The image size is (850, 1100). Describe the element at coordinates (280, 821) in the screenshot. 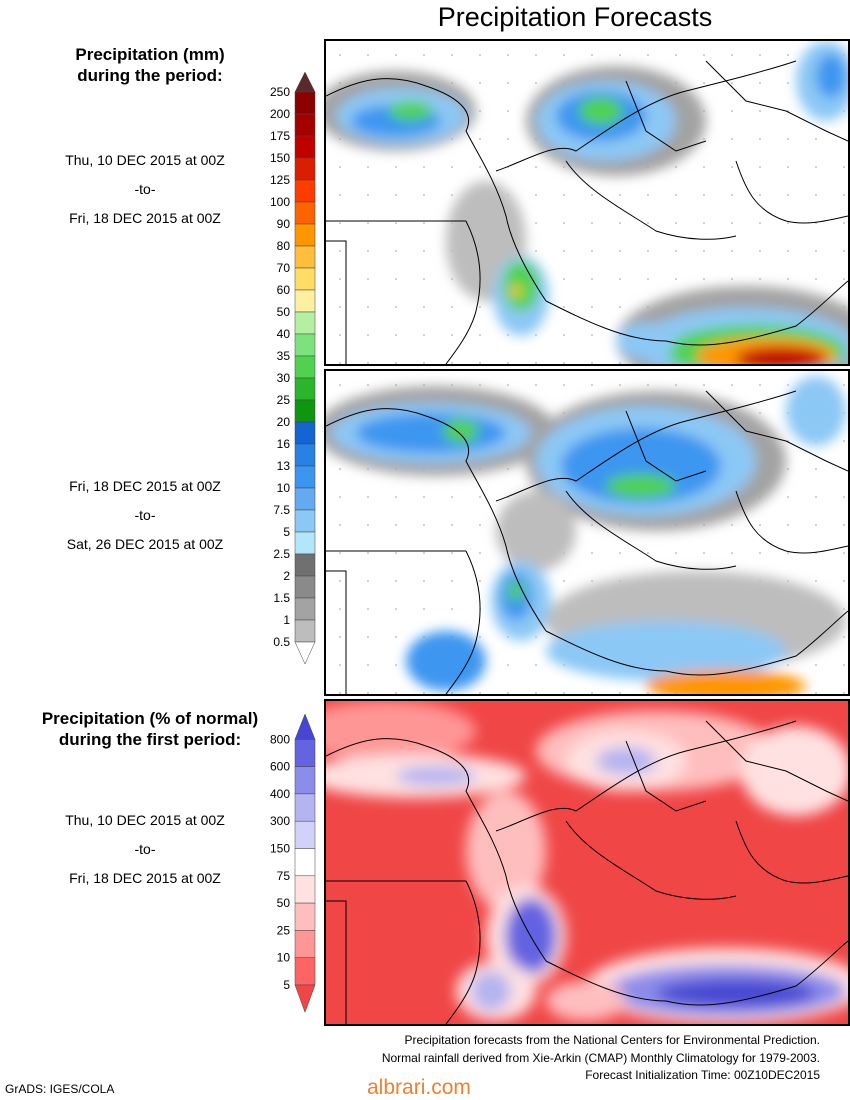

I see `pct-colorbar-tick-label: 300` at that location.